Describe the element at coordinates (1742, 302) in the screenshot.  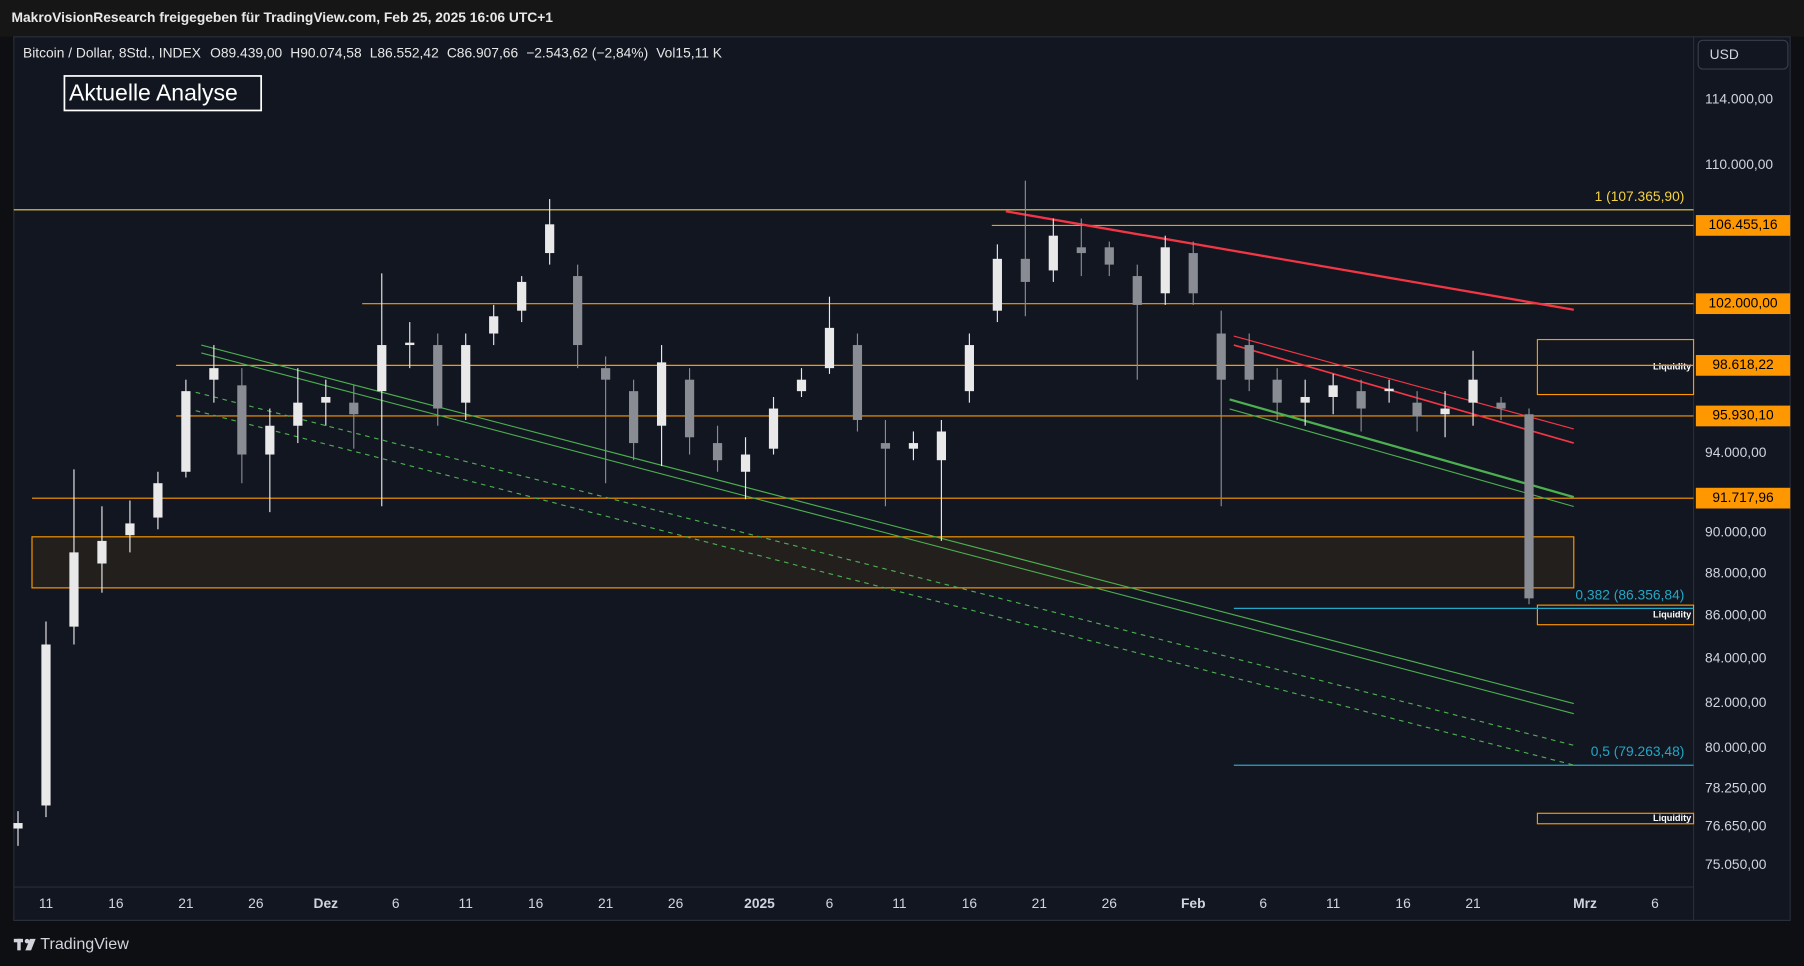
I see `level-price-label: 102.000,00` at that location.